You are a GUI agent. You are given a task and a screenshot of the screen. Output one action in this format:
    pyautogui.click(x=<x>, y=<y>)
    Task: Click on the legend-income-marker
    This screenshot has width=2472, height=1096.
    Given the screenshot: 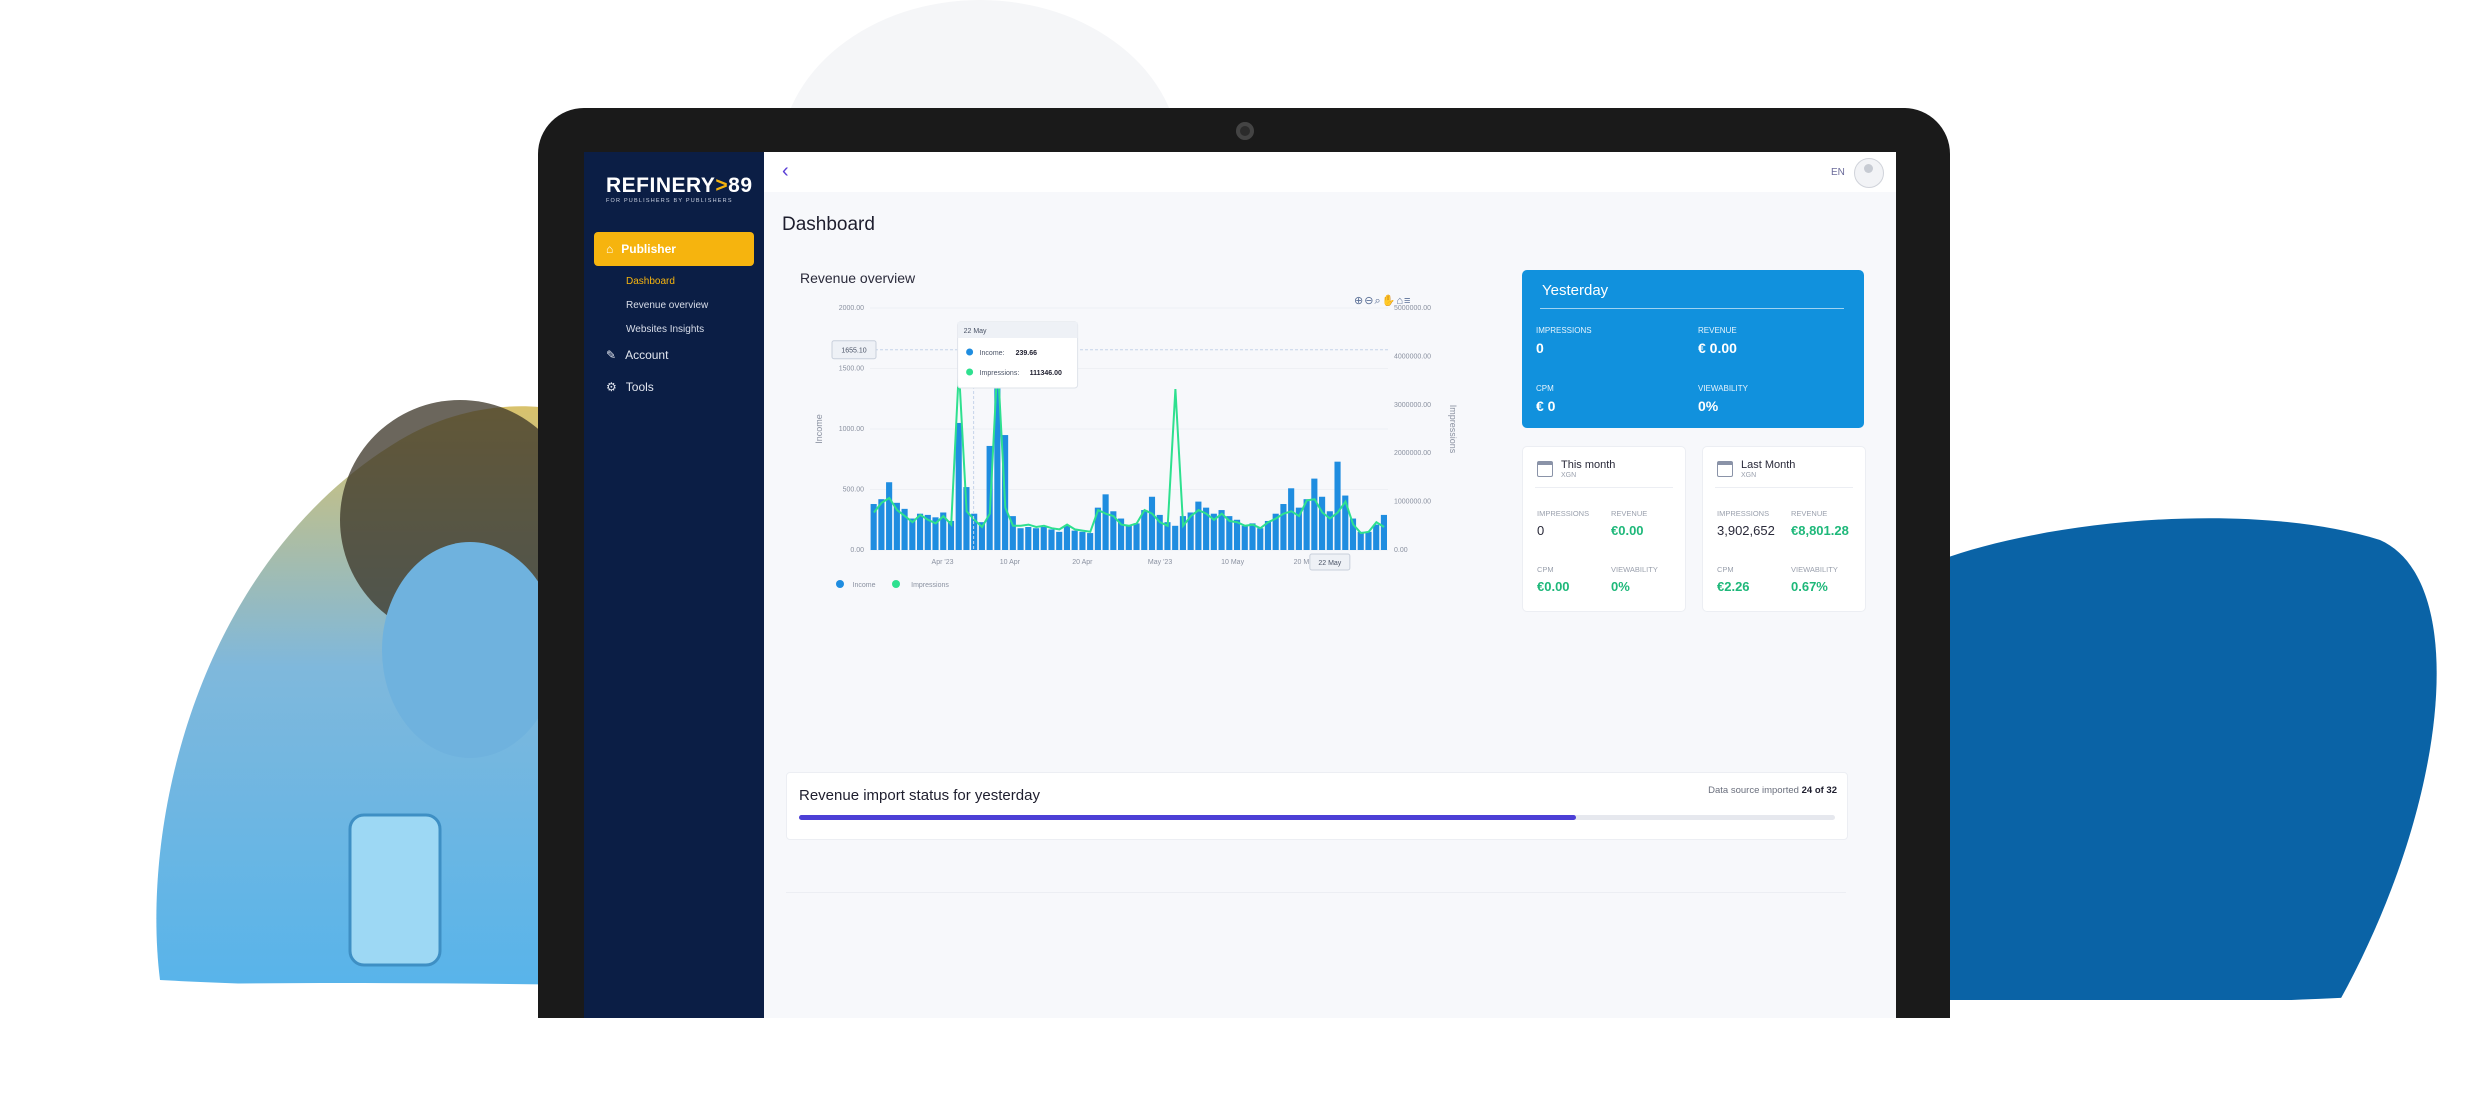 What is the action you would take?
    pyautogui.click(x=840, y=584)
    